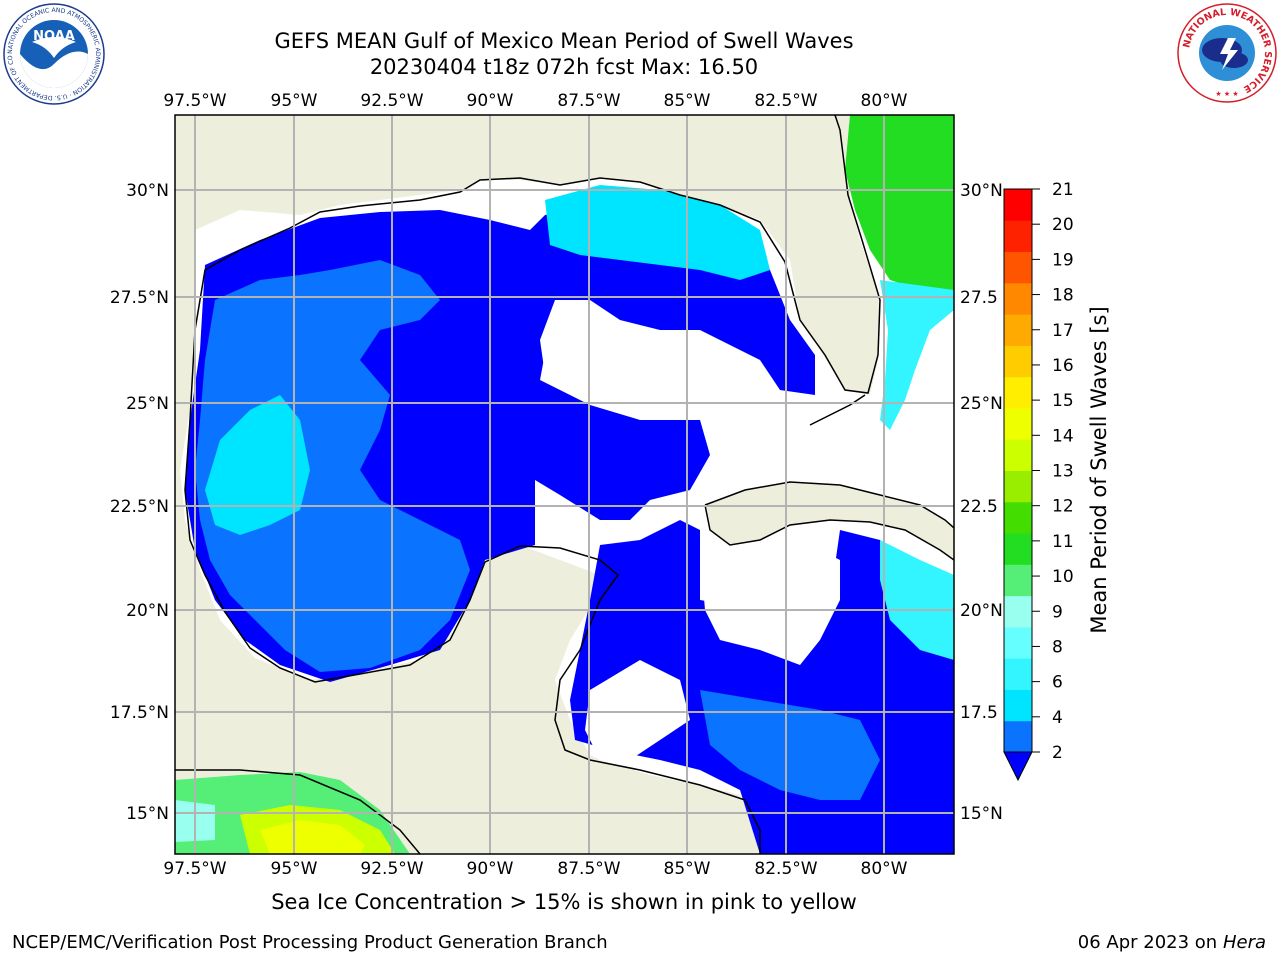 This screenshot has width=1280, height=960. I want to click on lat-label-left: 25°N, so click(147, 404).